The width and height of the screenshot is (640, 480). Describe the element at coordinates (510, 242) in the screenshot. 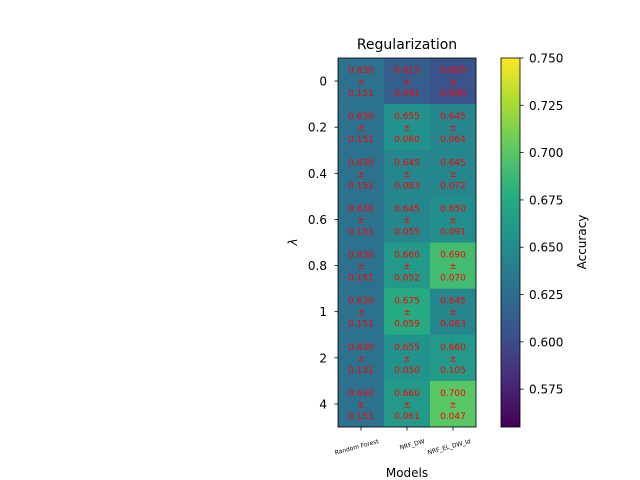

I see `colorbar` at that location.